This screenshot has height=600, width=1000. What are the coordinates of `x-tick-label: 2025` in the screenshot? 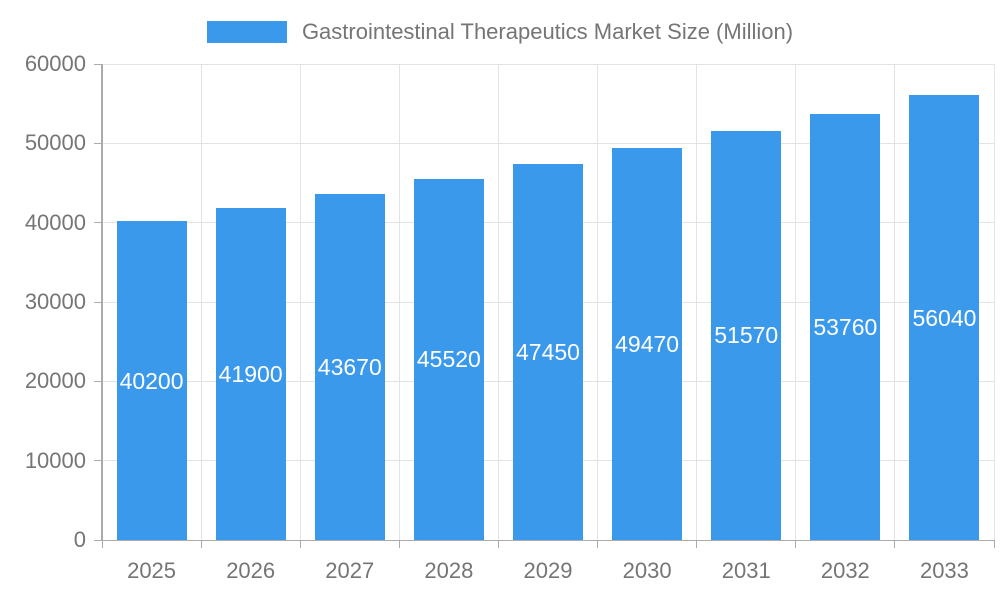 It's located at (152, 570).